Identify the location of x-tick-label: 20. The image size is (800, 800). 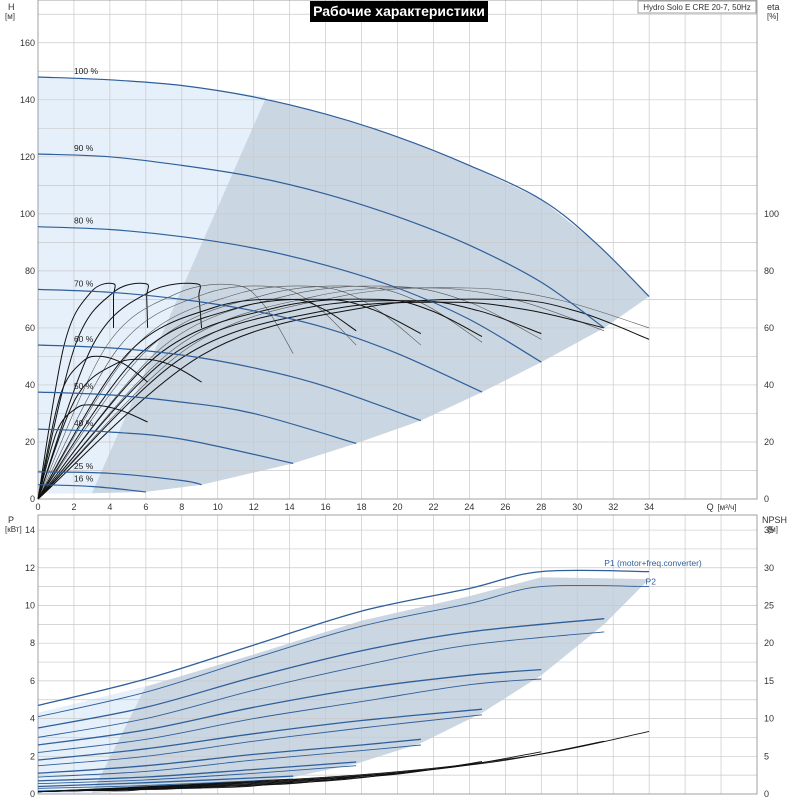
(397, 507).